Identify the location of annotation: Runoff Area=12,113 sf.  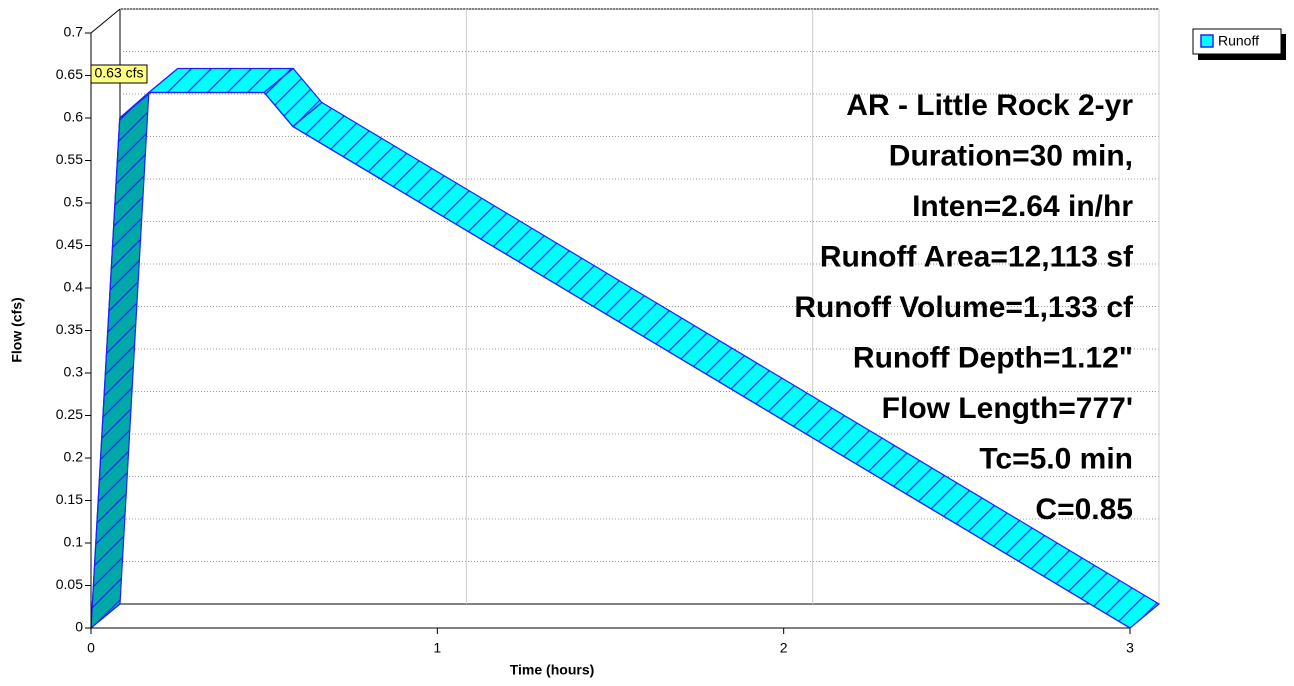
(977, 256).